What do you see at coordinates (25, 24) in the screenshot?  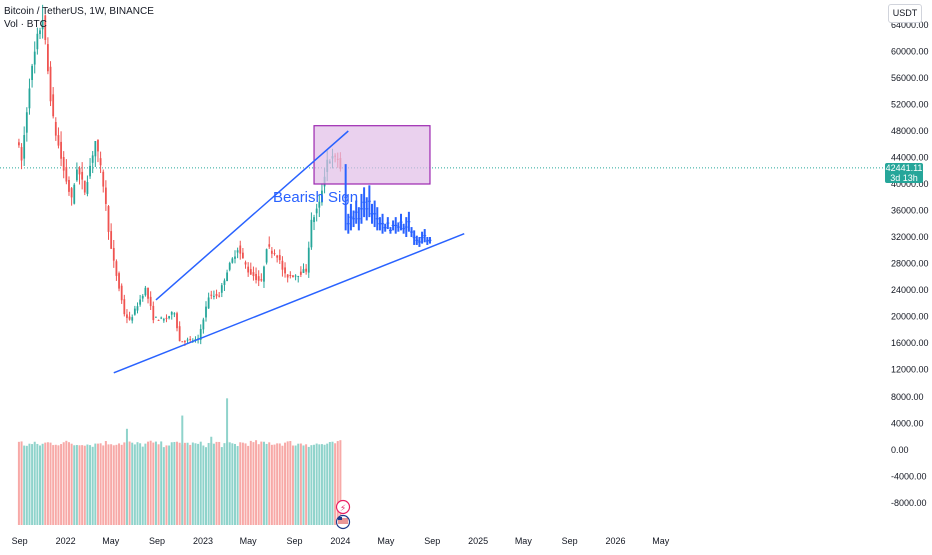 I see `volume-legend: Vol · BTC` at bounding box center [25, 24].